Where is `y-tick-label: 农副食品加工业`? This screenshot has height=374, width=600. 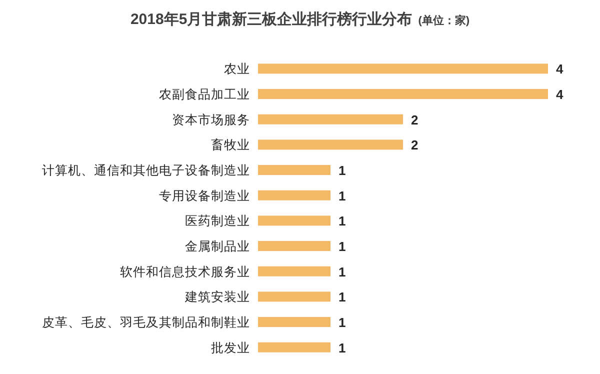 y-tick-label: 农副食品加工业 is located at coordinates (204, 95).